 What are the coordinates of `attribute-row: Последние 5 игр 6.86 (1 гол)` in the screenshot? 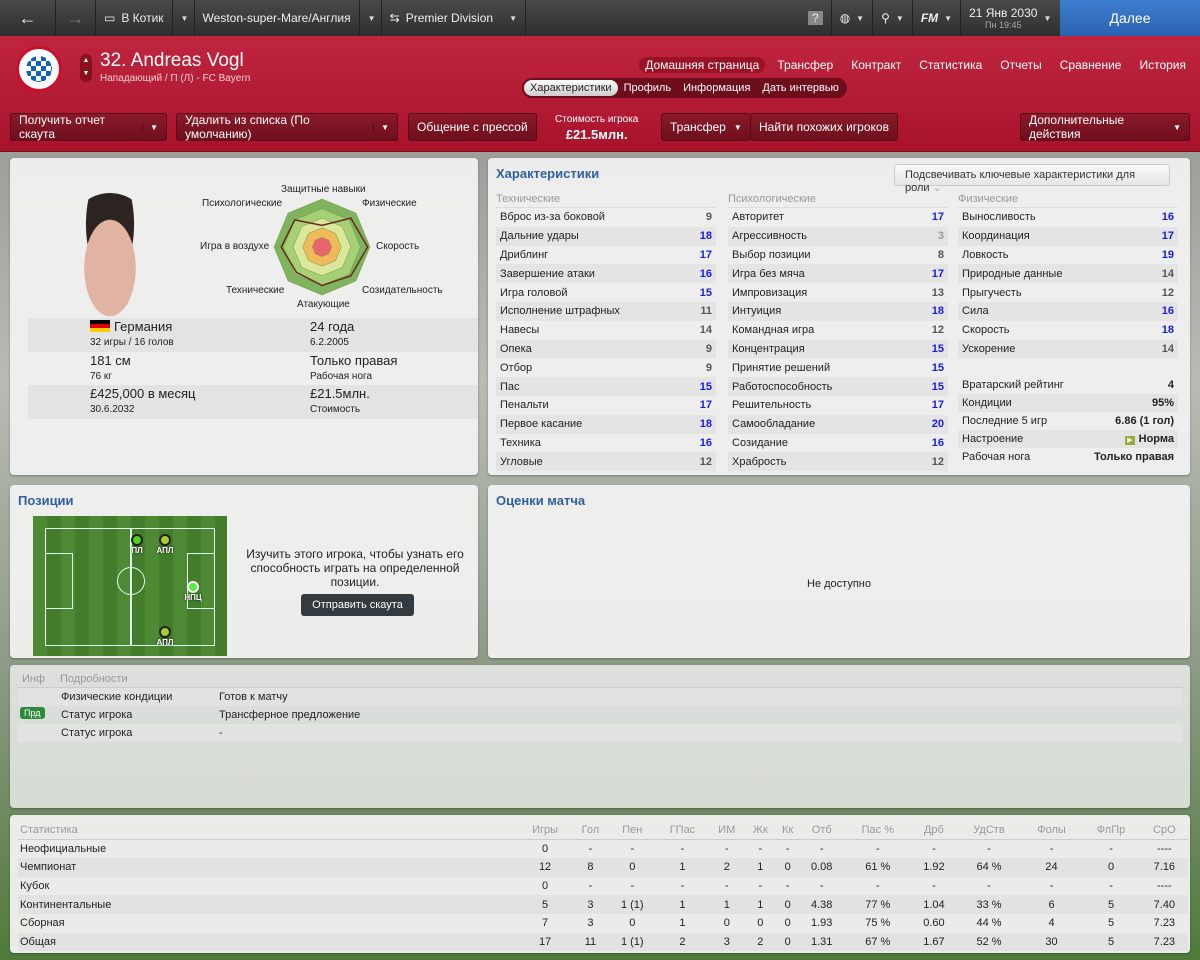 It's located at (1068, 421).